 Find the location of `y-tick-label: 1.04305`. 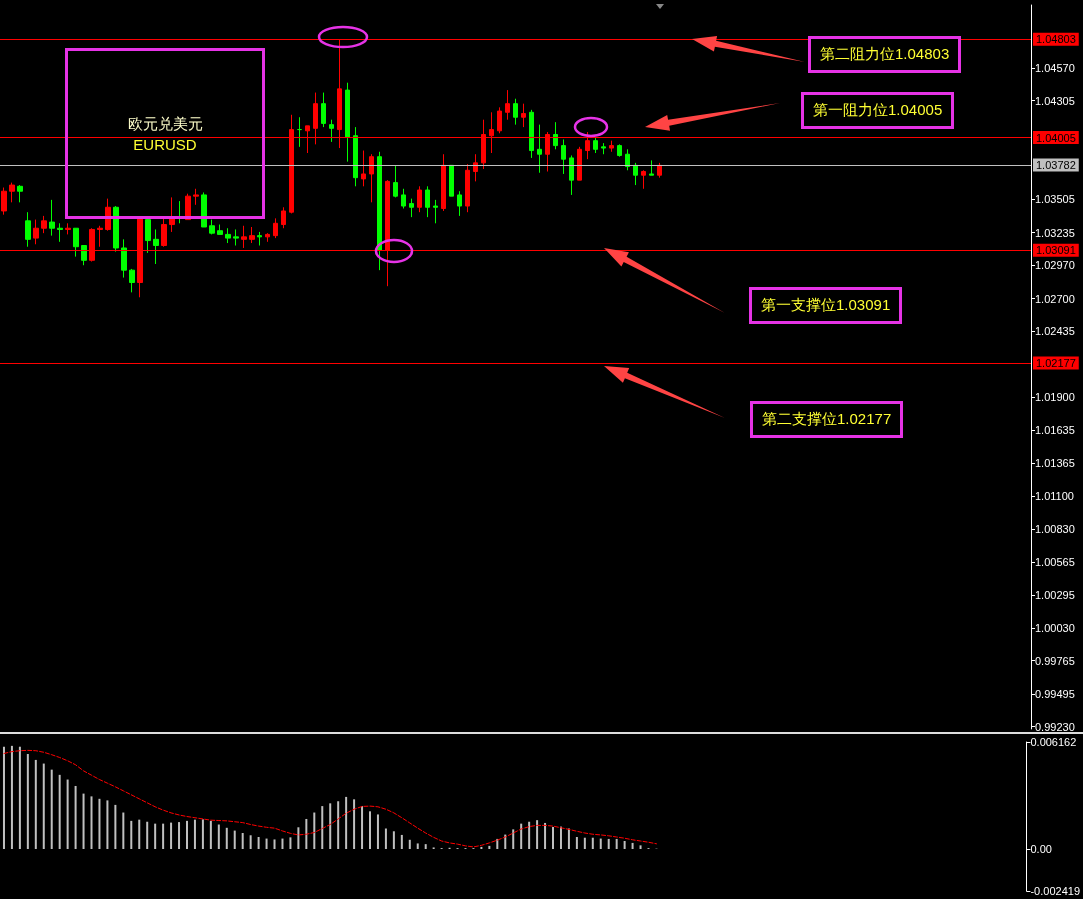

y-tick-label: 1.04305 is located at coordinates (1055, 100).